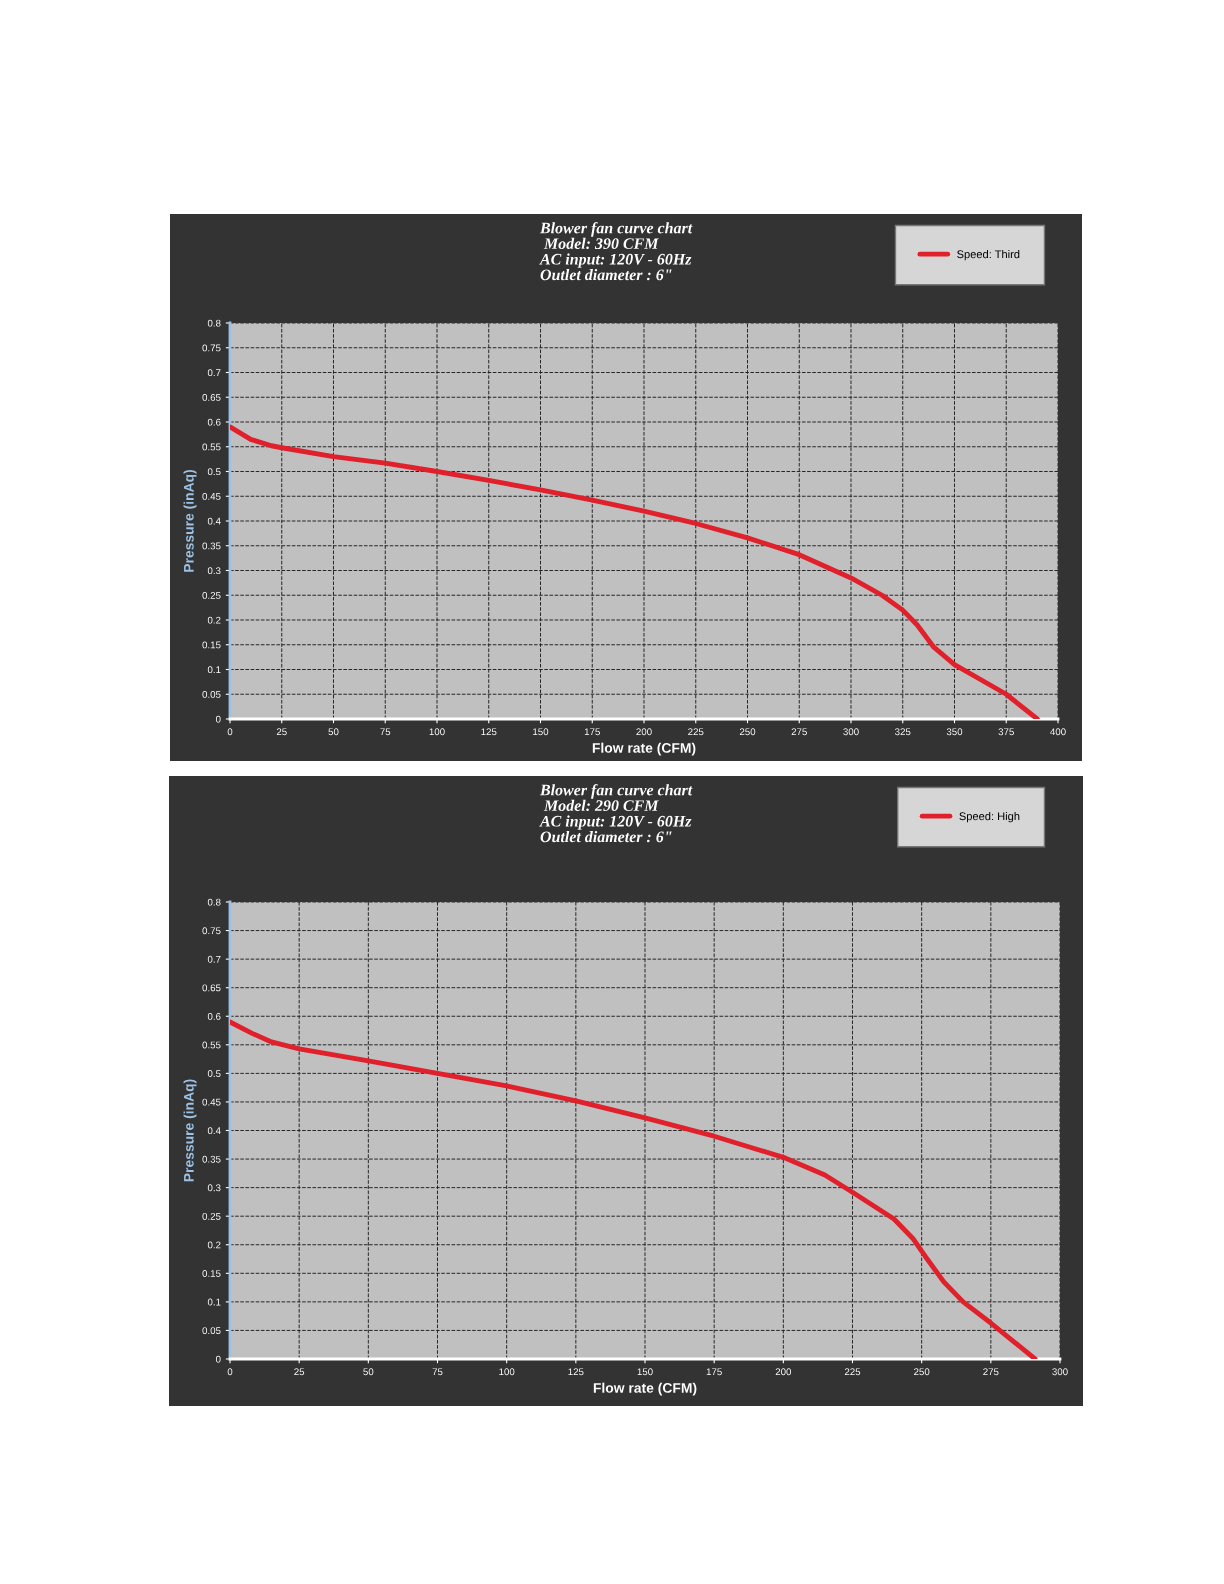 The image size is (1224, 1584). I want to click on chart-title: Blower fan curve chart Model: 290 CFM AC input: 120V - 60Hz Outlet diameter : 6", so click(616, 813).